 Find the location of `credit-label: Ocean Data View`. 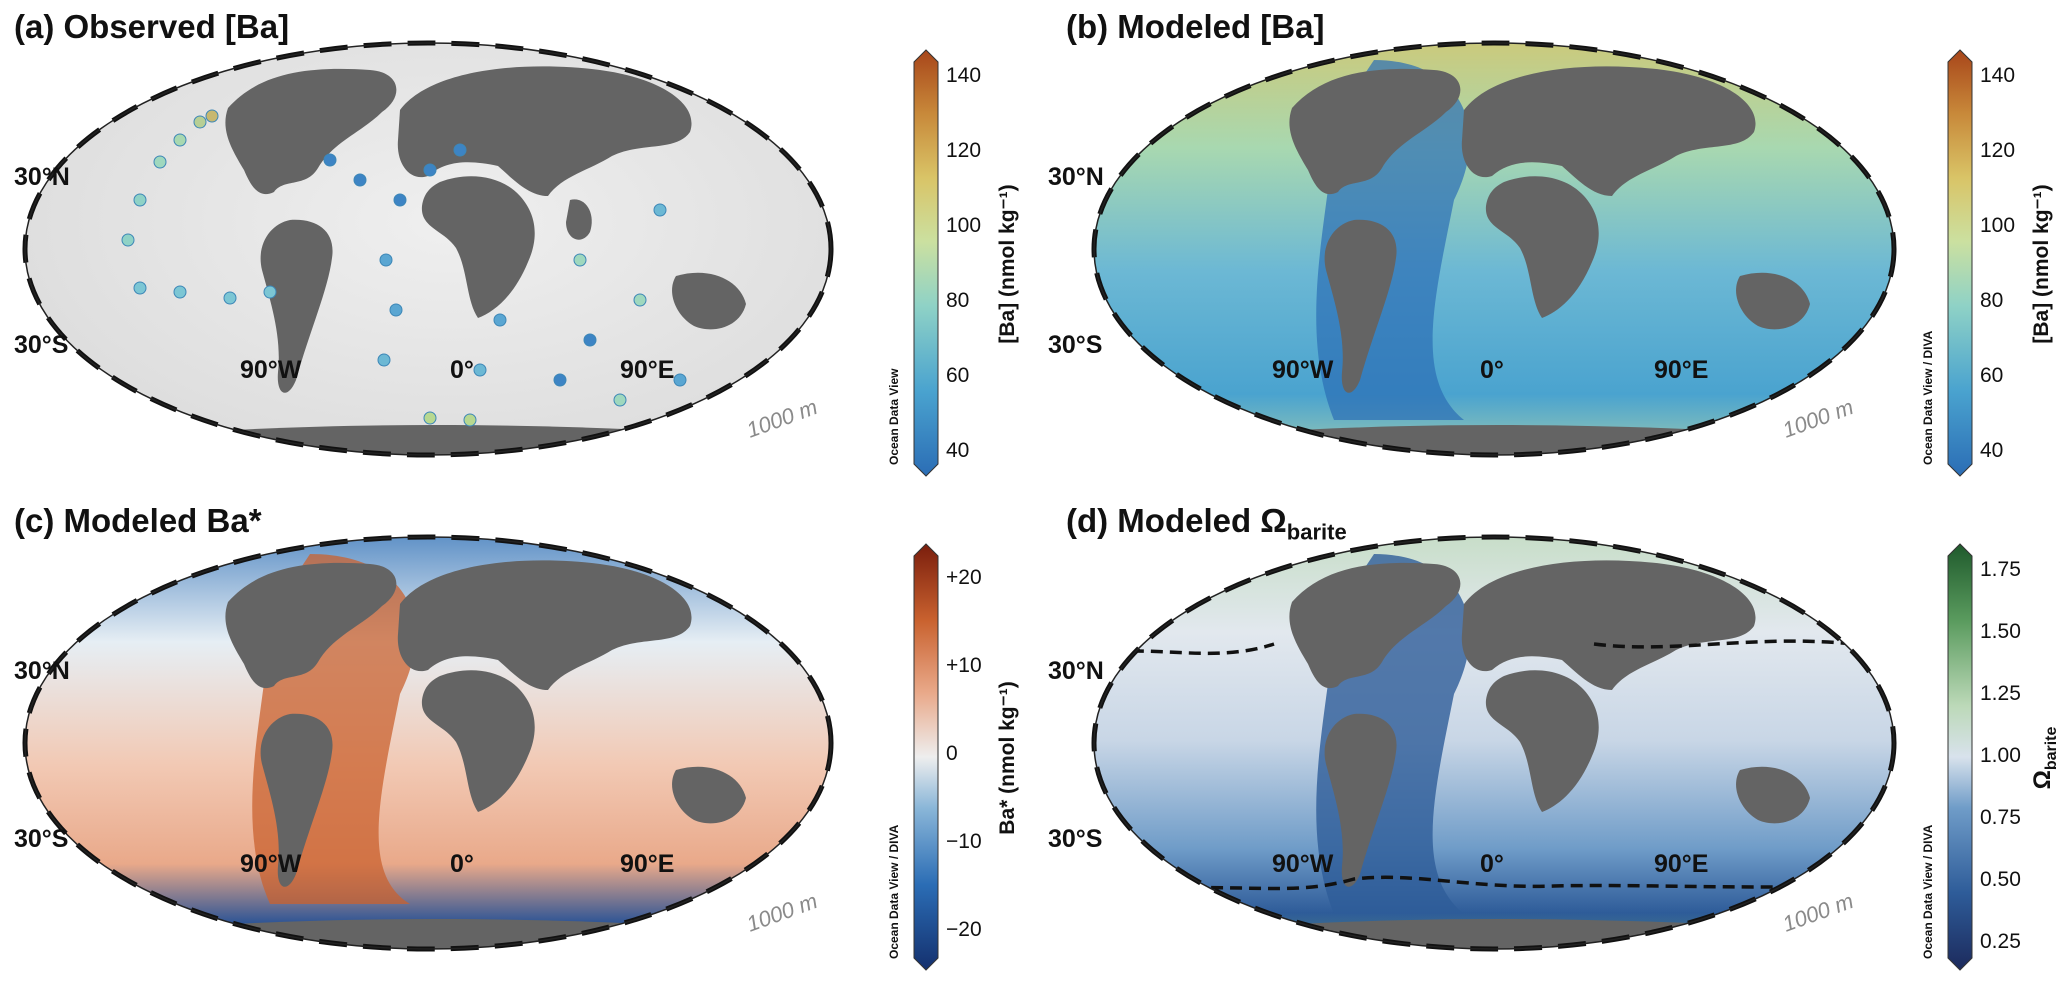

credit-label: Ocean Data View is located at coordinates (894, 416).